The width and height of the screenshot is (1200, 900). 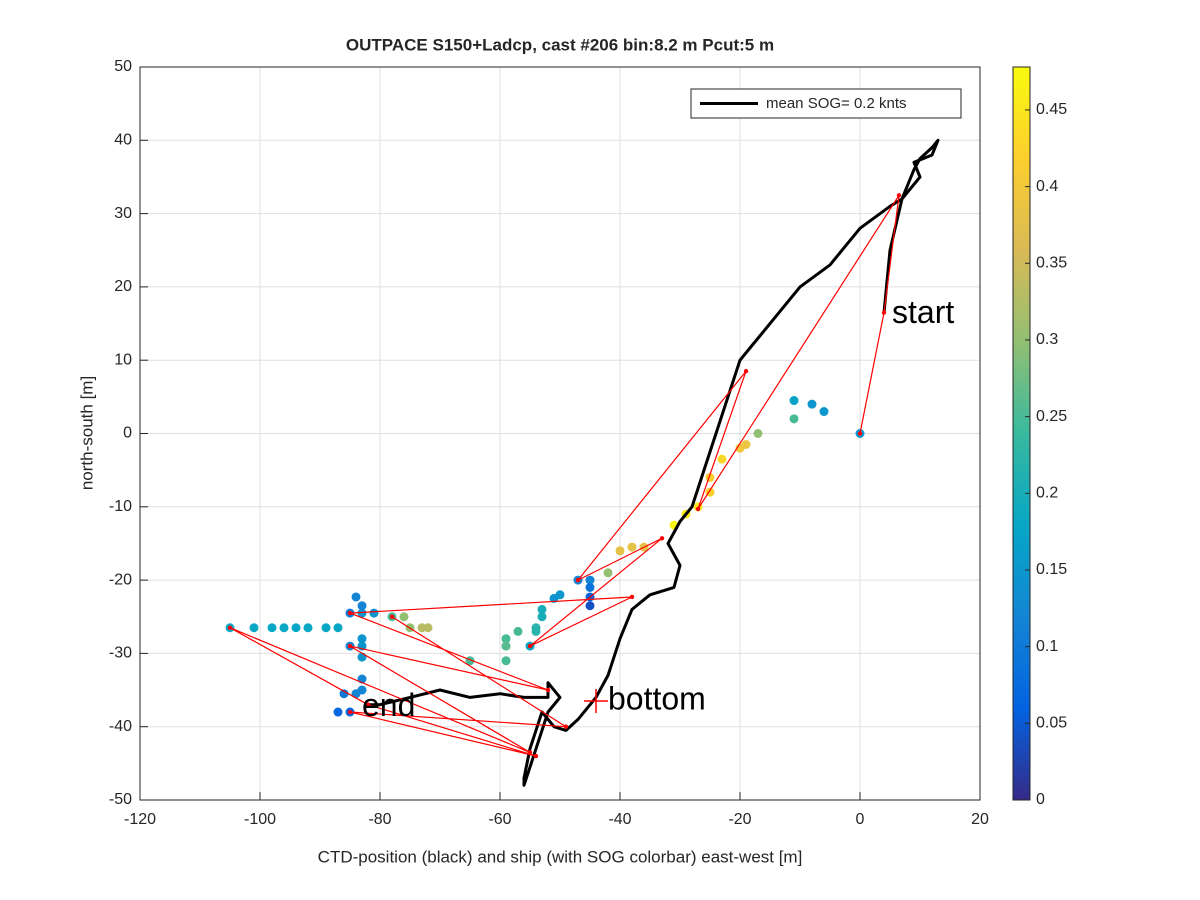 I want to click on x-tick-label: -40, so click(x=619, y=819).